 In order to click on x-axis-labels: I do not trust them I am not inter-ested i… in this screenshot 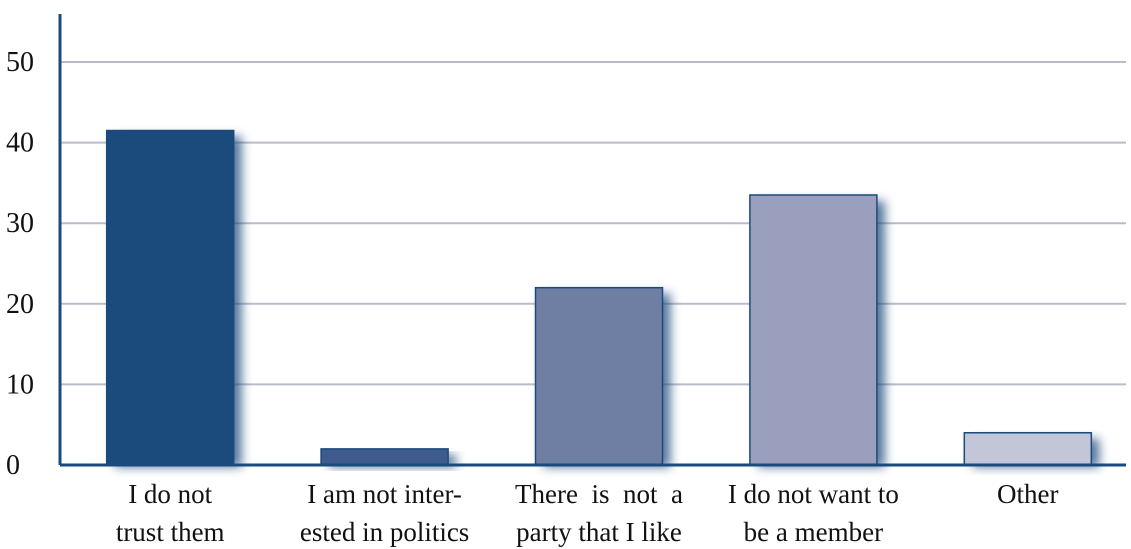, I will do `click(587, 513)`.